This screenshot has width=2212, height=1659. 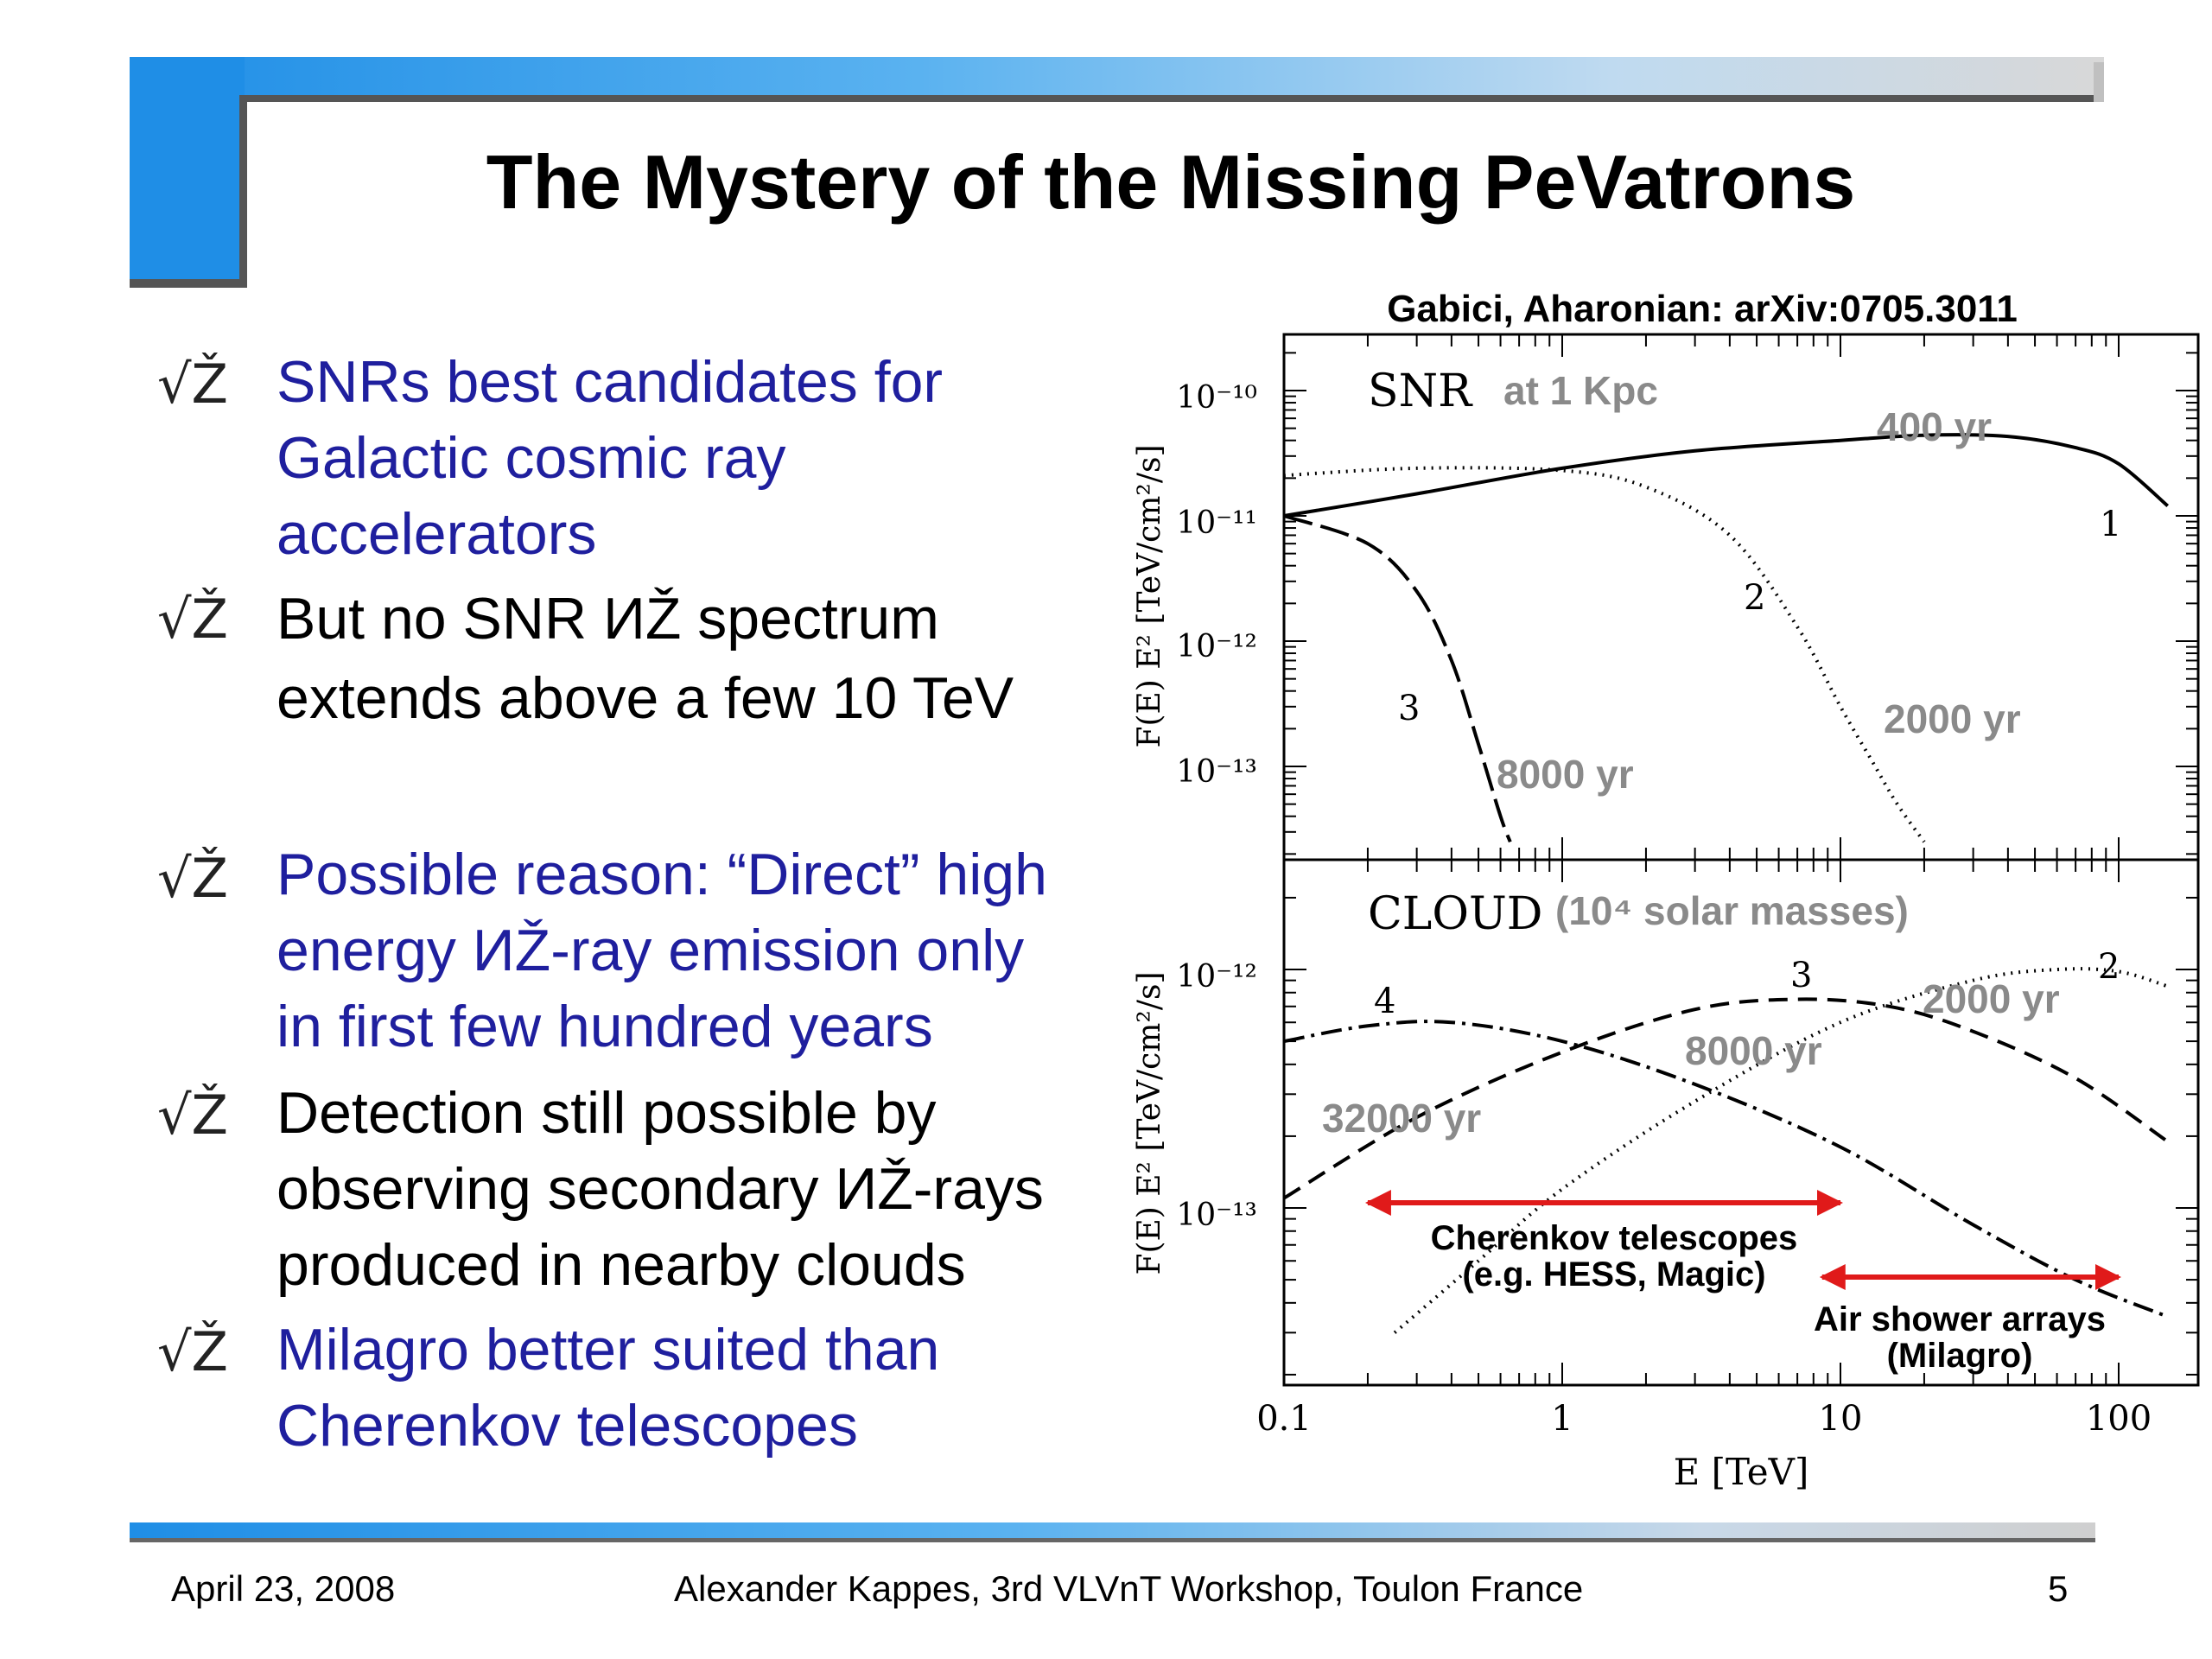 I want to click on cloud-panel-frame, so click(x=1741, y=1122).